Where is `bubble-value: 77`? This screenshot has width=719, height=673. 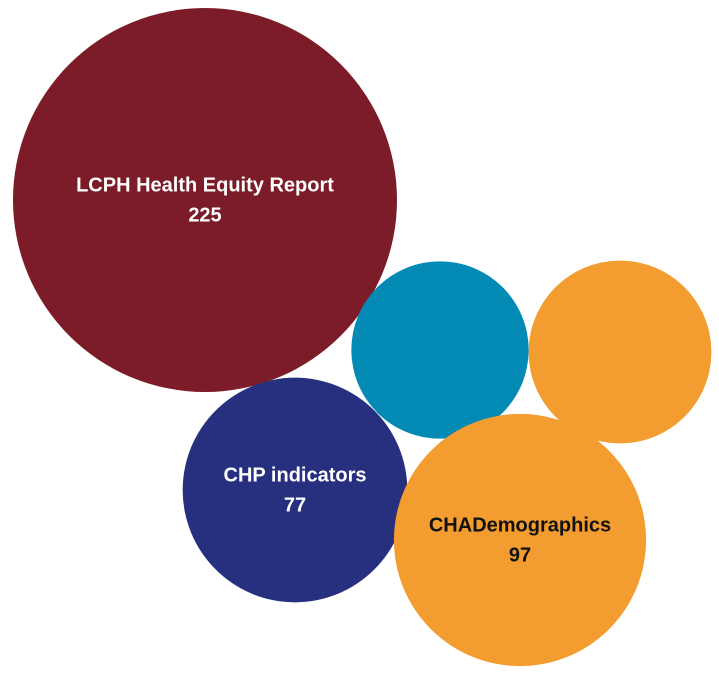 bubble-value: 77 is located at coordinates (295, 505).